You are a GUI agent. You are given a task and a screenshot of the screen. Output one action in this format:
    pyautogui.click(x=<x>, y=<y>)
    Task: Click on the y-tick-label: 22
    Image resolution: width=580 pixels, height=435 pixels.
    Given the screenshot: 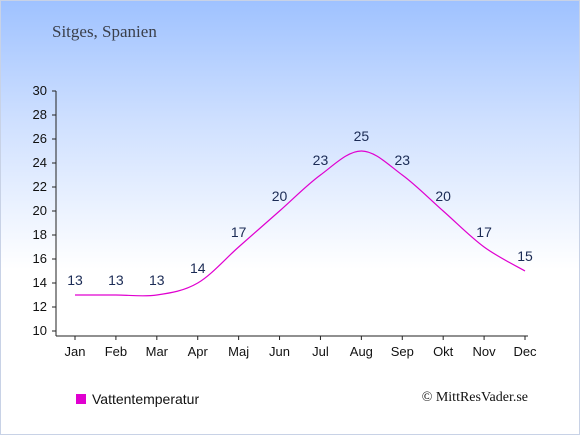 What is the action you would take?
    pyautogui.click(x=40, y=186)
    